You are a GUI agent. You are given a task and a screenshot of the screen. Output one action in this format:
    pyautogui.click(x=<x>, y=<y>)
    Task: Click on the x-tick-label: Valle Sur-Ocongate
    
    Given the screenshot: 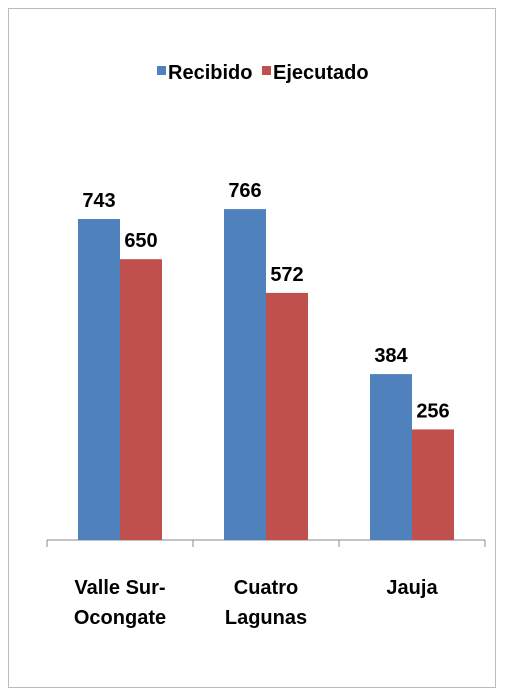 What is the action you would take?
    pyautogui.click(x=120, y=603)
    